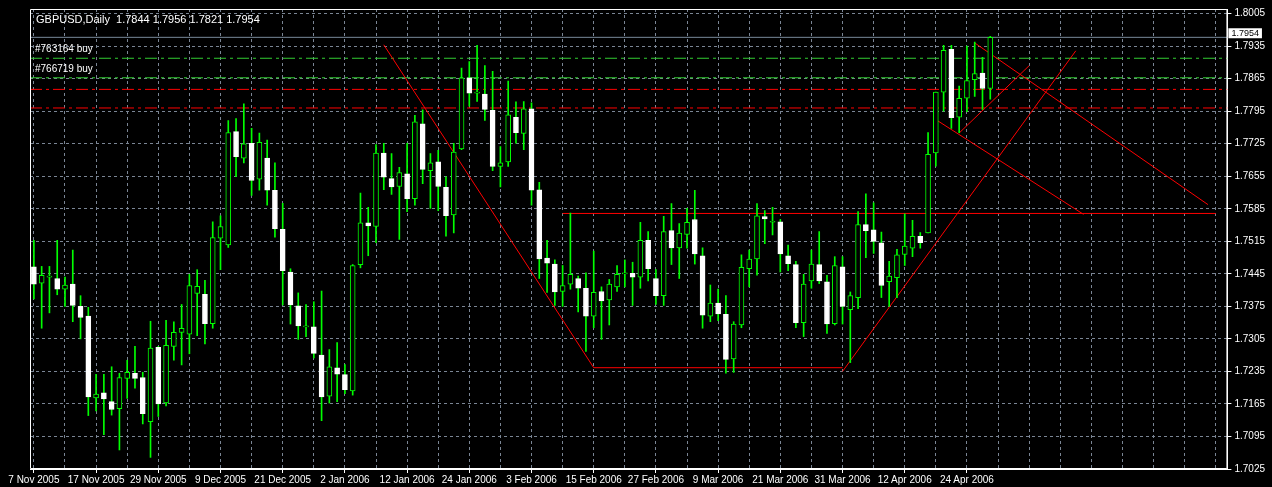 Image resolution: width=1272 pixels, height=487 pixels. Describe the element at coordinates (1250, 176) in the screenshot. I see `y-tick-label: 1.7655` at that location.